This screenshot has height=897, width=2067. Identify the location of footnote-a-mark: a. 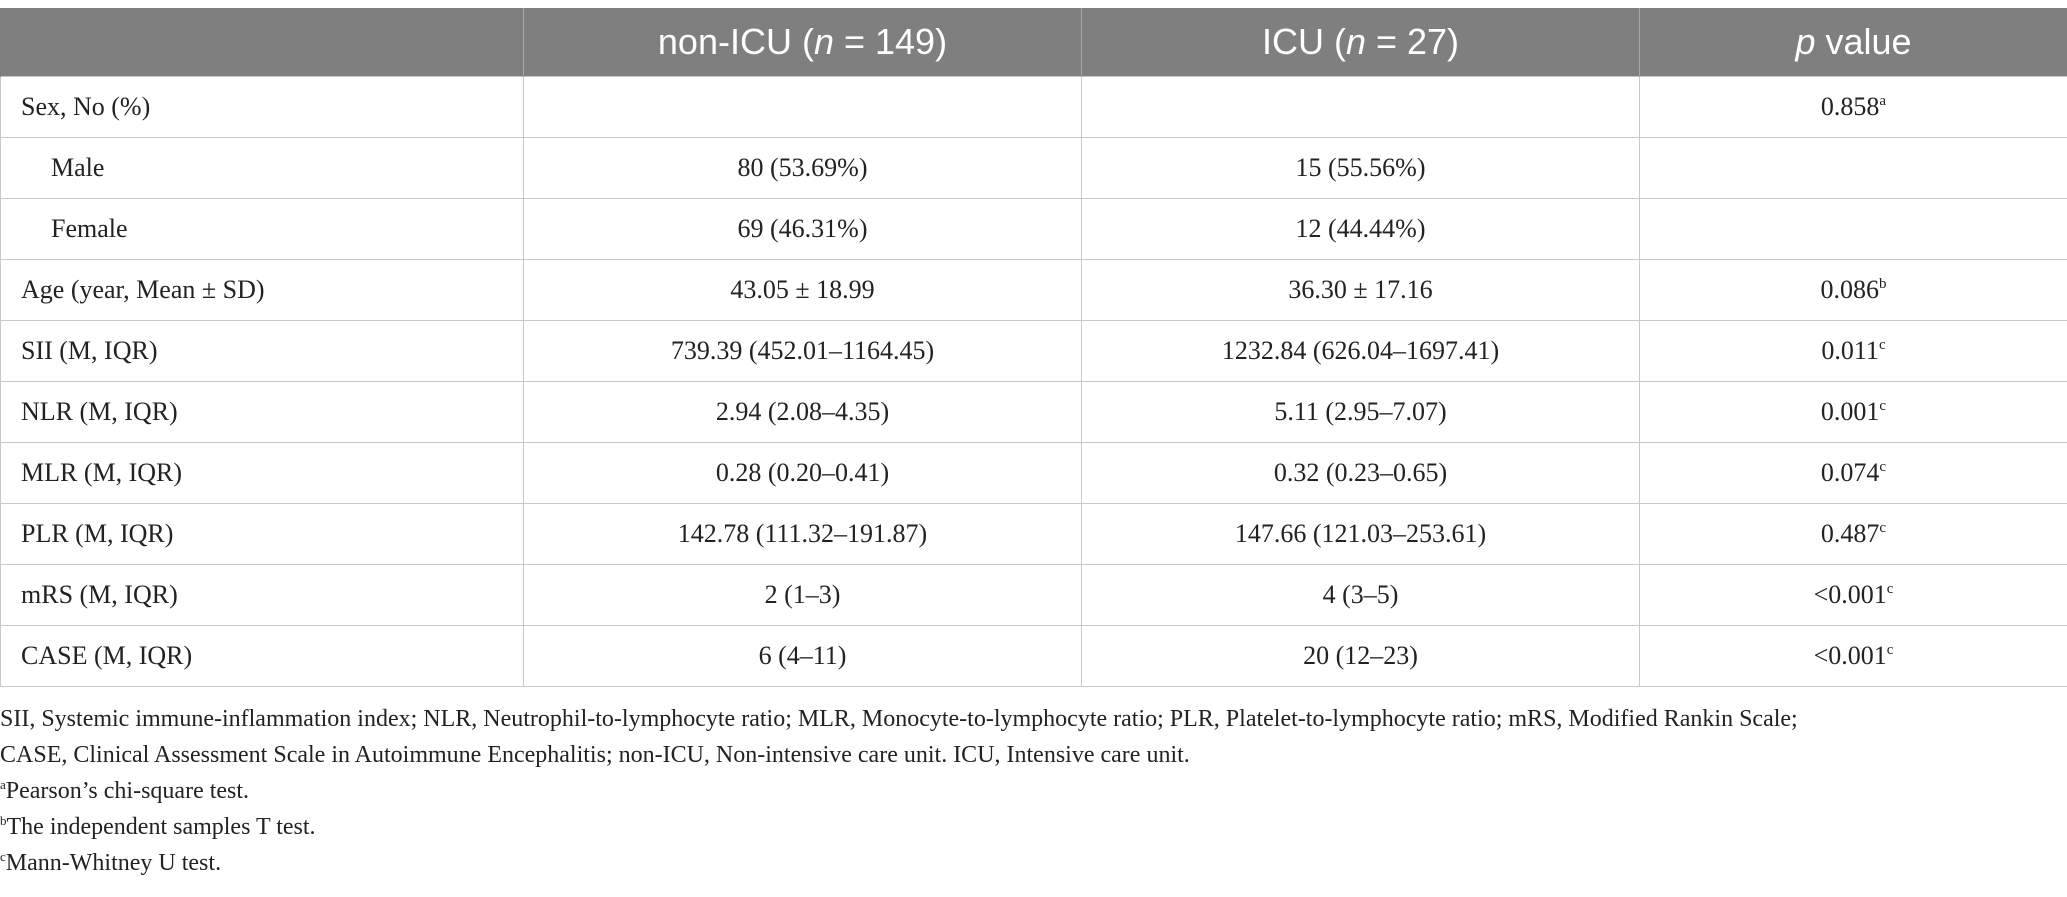
(3, 784).